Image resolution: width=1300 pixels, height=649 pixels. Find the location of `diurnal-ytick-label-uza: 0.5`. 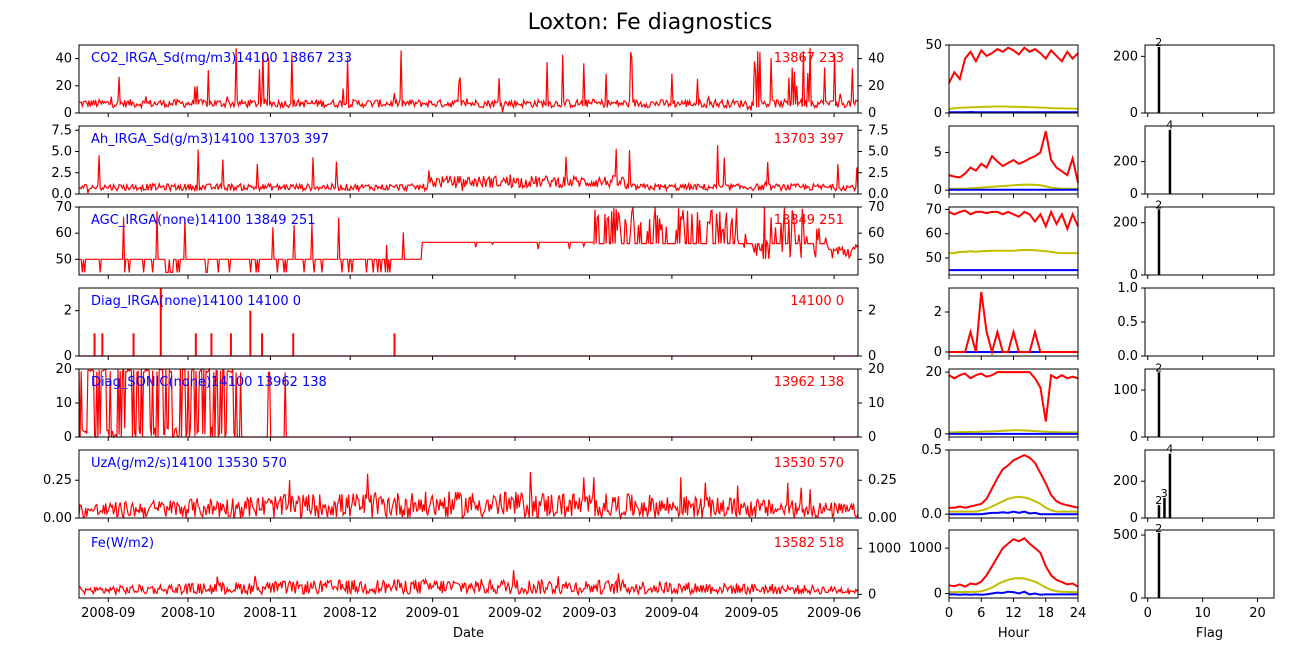

diurnal-ytick-label-uza: 0.5 is located at coordinates (931, 450).